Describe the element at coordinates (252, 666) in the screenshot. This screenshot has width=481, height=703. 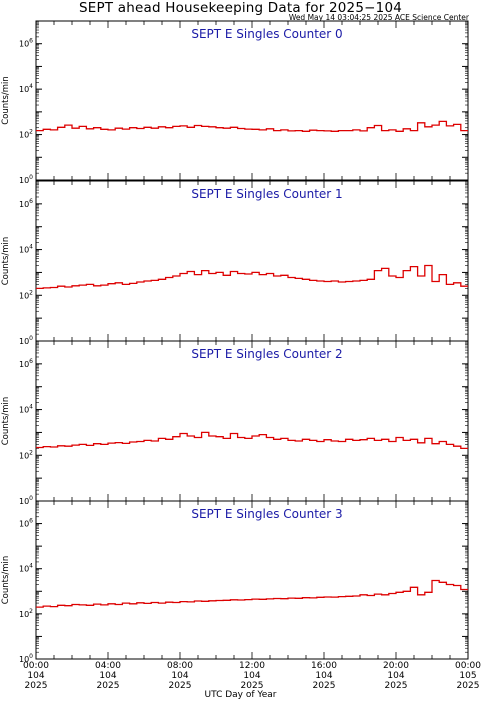
I see `x-tick-label: 12:00` at that location.